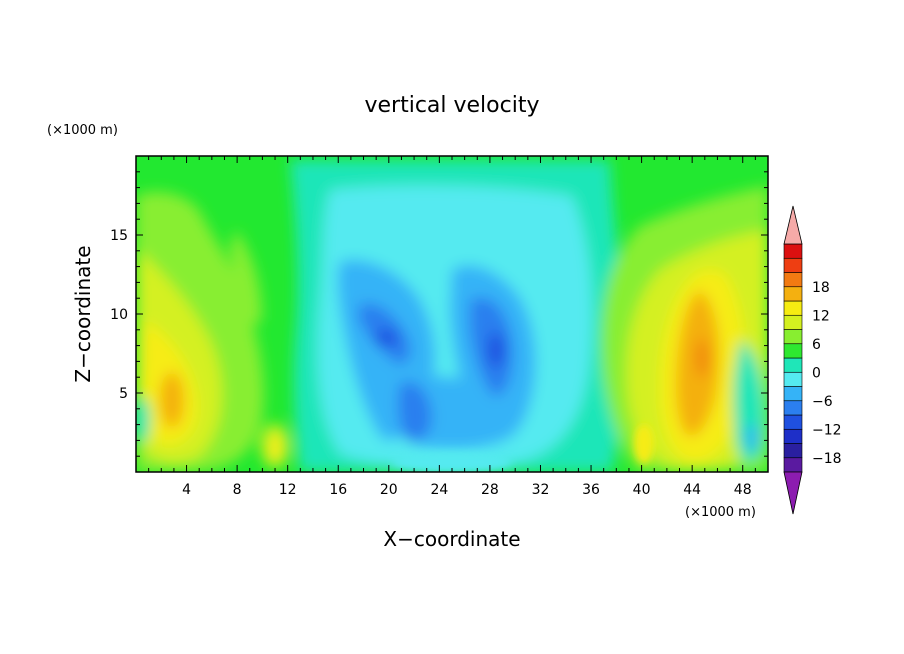 This screenshot has width=904, height=654. Describe the element at coordinates (816, 373) in the screenshot. I see `colorbar-tick-label: 0` at that location.